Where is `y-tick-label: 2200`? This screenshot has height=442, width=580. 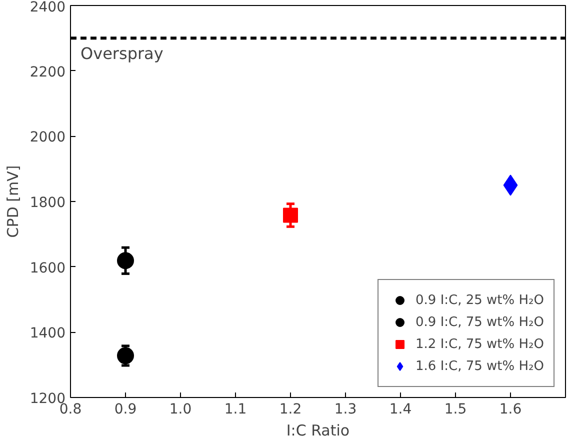 y-tick-label: 2200 is located at coordinates (48, 72).